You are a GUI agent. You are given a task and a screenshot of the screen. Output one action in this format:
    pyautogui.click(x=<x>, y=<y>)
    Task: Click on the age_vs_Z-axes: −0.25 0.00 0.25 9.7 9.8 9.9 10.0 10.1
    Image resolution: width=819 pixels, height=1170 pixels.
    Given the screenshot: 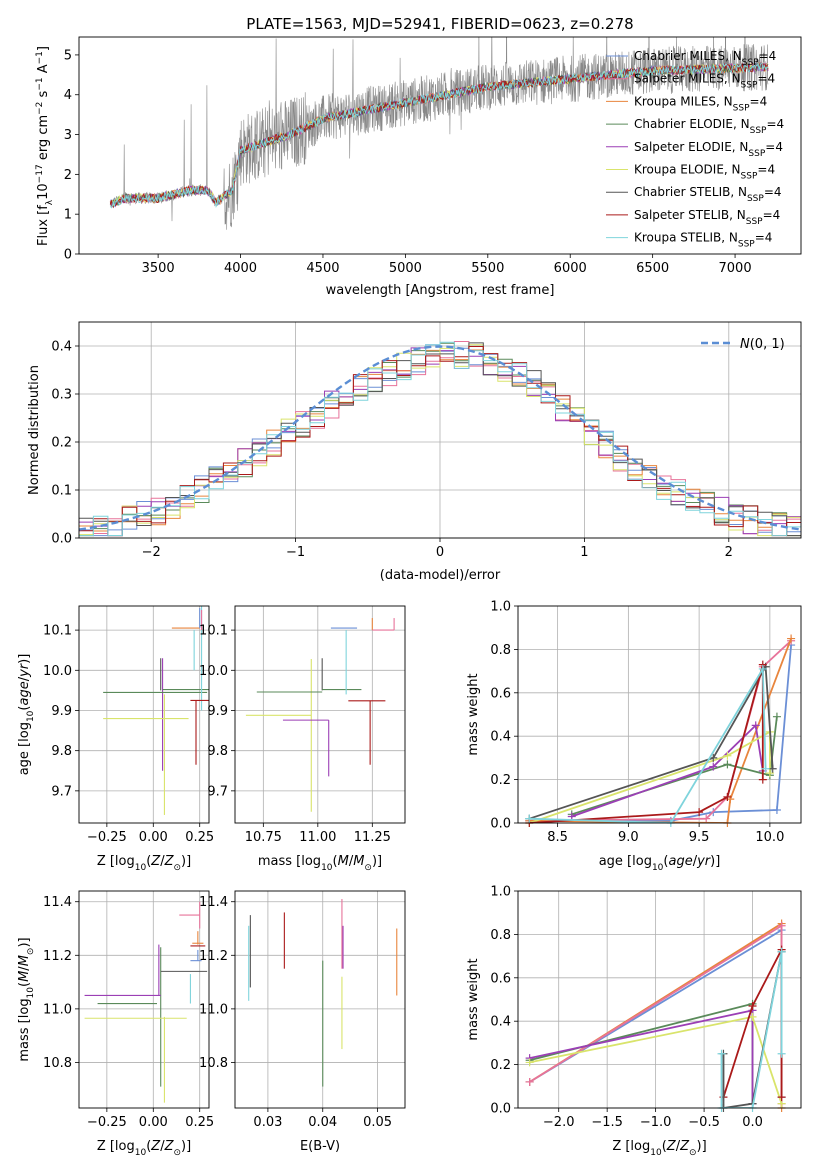 What is the action you would take?
    pyautogui.click(x=128, y=725)
    